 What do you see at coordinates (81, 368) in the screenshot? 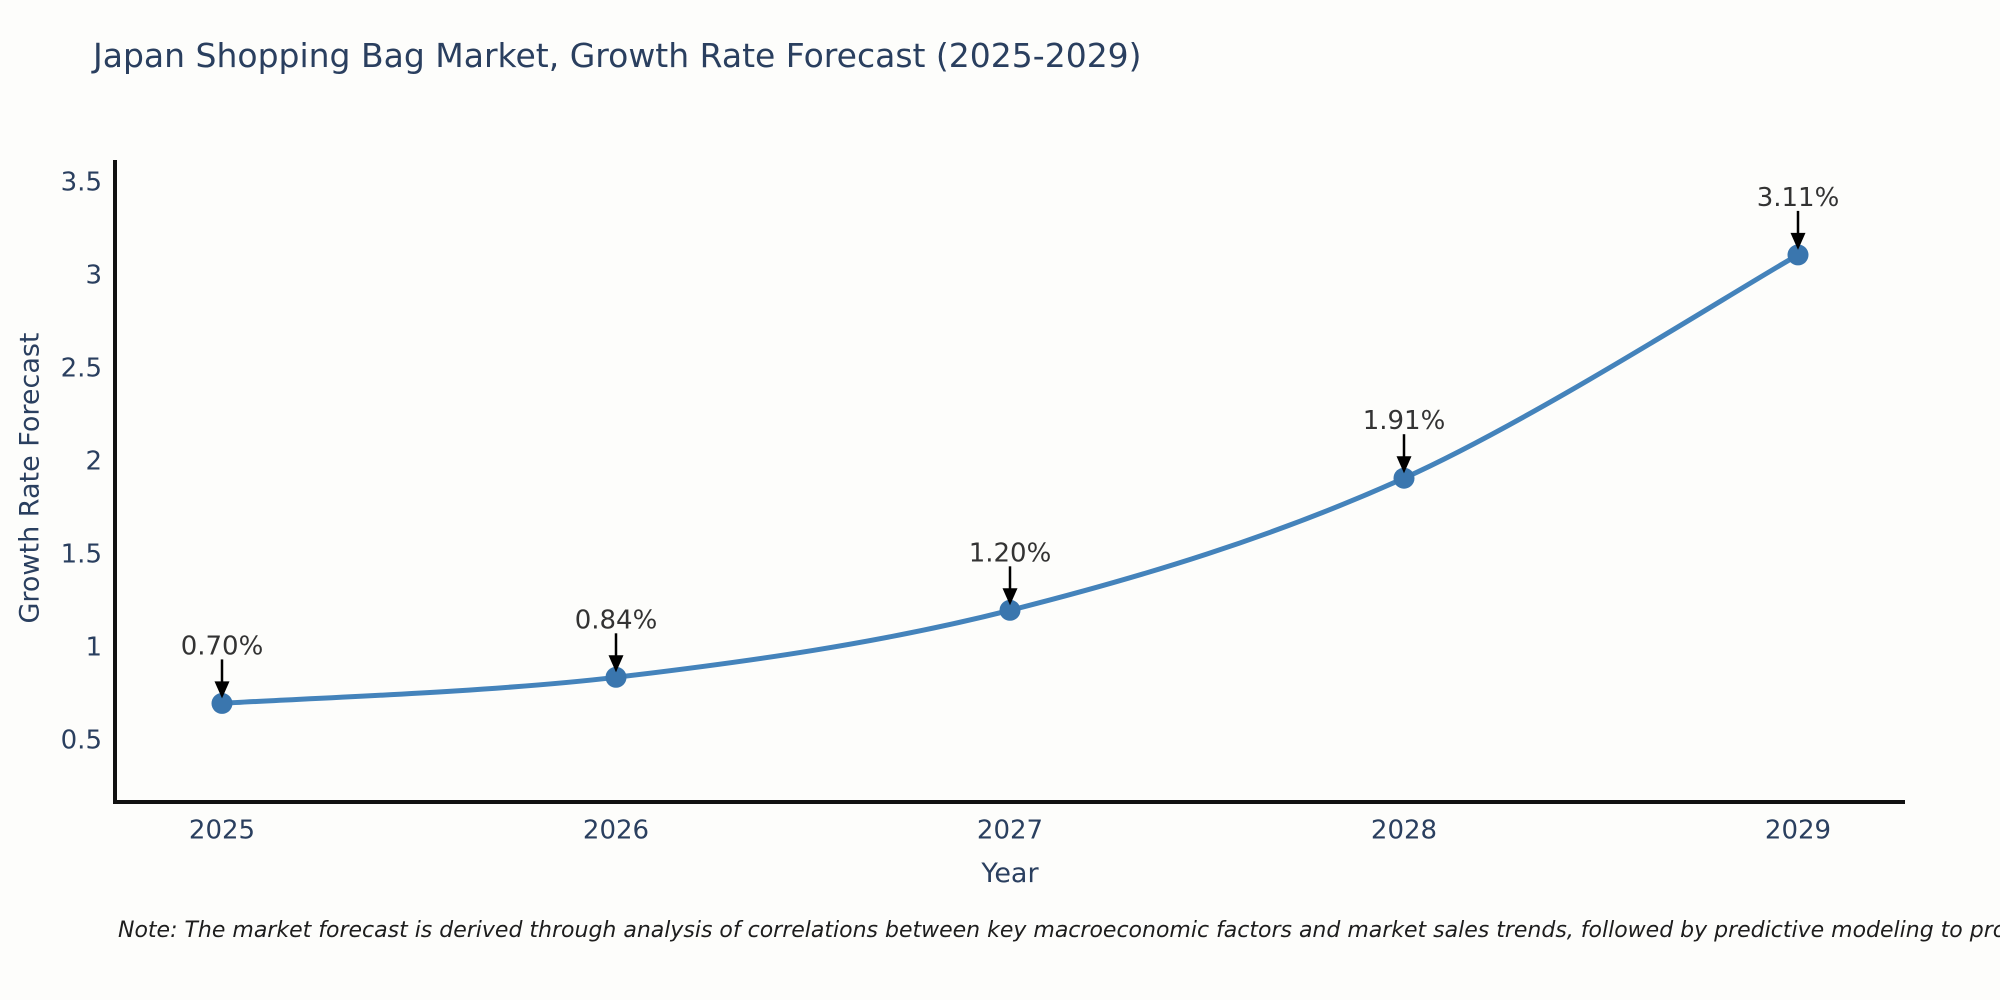
I see `y-axis-tick-label: 2.5` at bounding box center [81, 368].